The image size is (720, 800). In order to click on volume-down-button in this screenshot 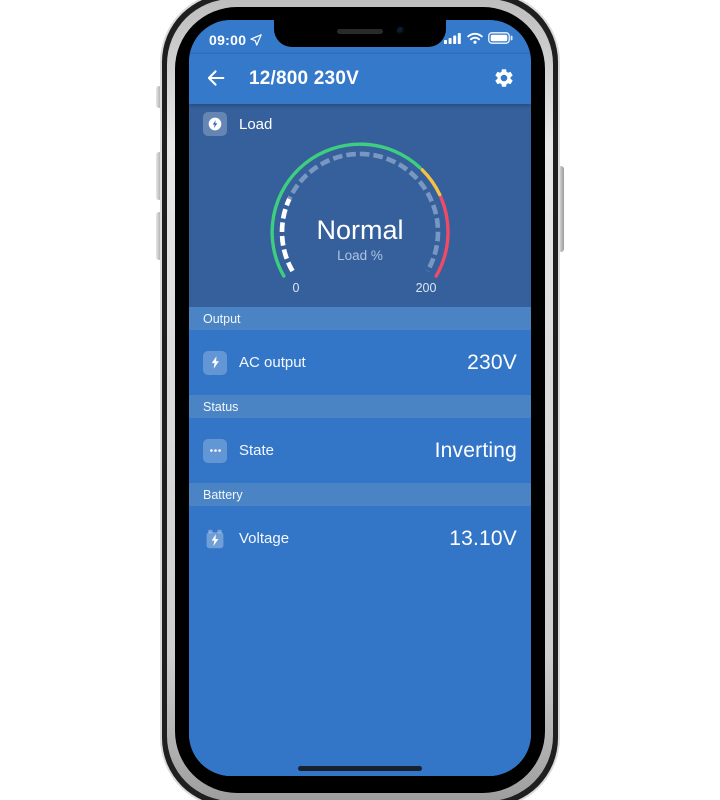, I will do `click(159, 236)`.